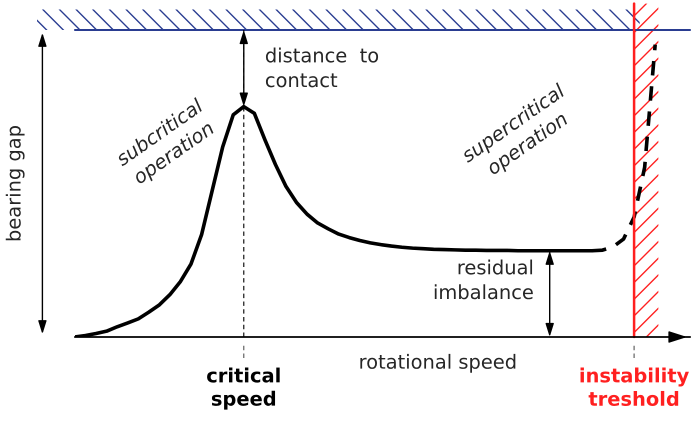  I want to click on x-tick-label: instability treshold, so click(634, 387).